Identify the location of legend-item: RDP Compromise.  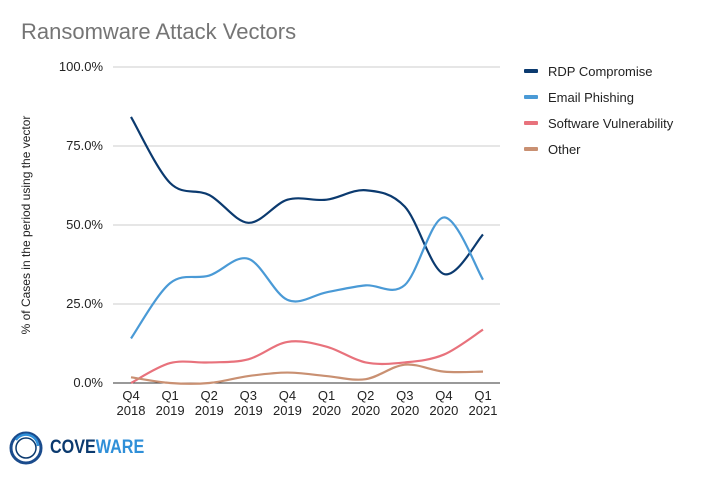
(598, 71).